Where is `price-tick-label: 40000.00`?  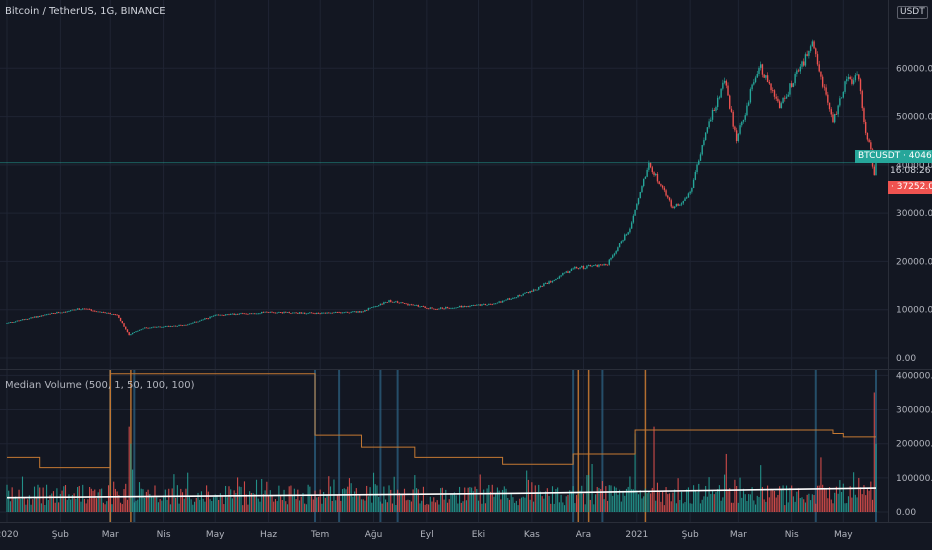 price-tick-label: 40000.00 is located at coordinates (914, 166).